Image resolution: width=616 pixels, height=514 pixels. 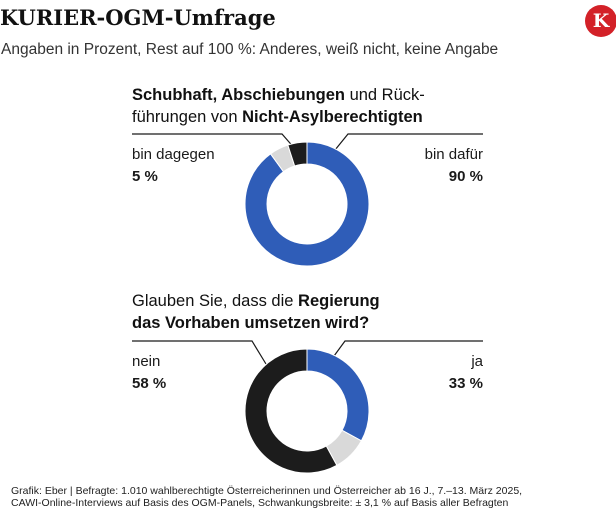 What do you see at coordinates (453, 154) in the screenshot?
I see `q1-right-label-text: bin dafür` at bounding box center [453, 154].